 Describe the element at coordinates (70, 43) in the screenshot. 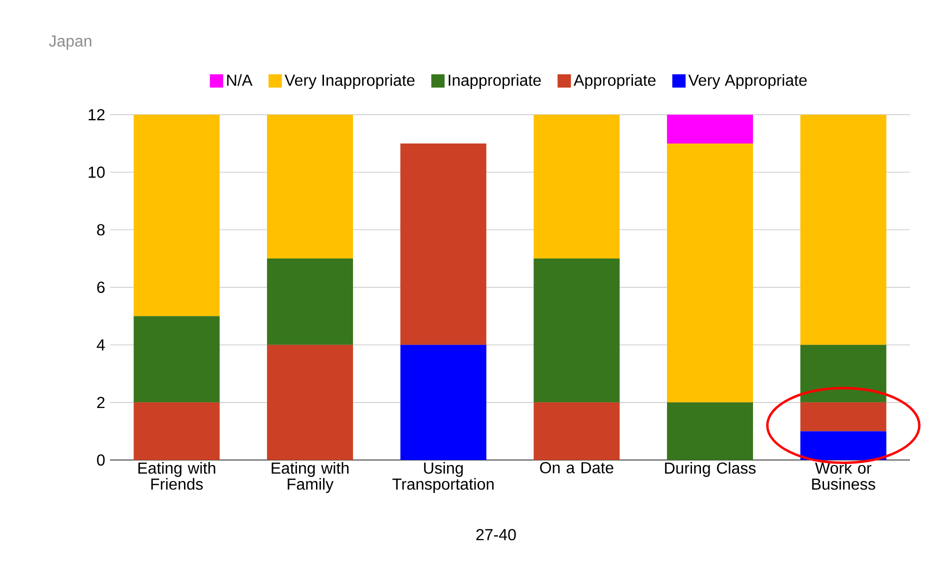

I see `chart-title: Japan` at that location.